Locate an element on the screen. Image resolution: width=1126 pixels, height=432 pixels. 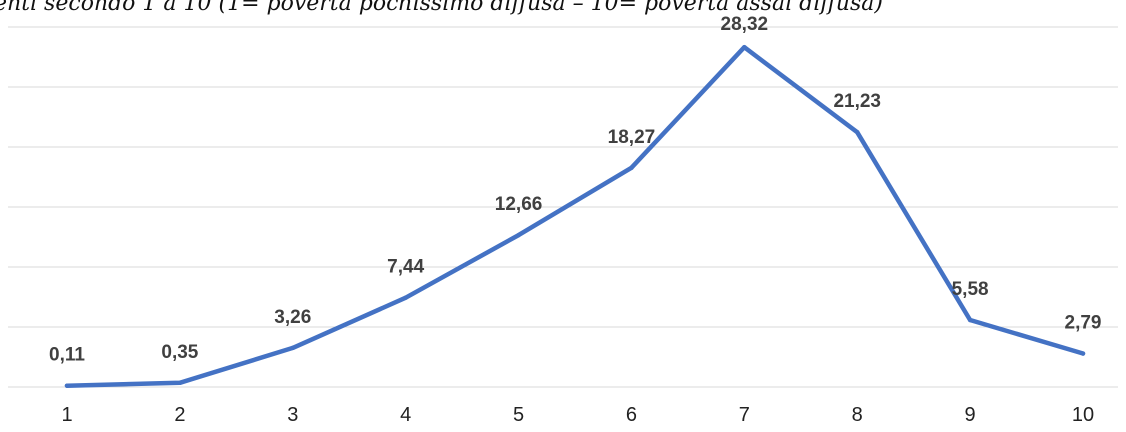
x-tick-label: 9 is located at coordinates (970, 415).